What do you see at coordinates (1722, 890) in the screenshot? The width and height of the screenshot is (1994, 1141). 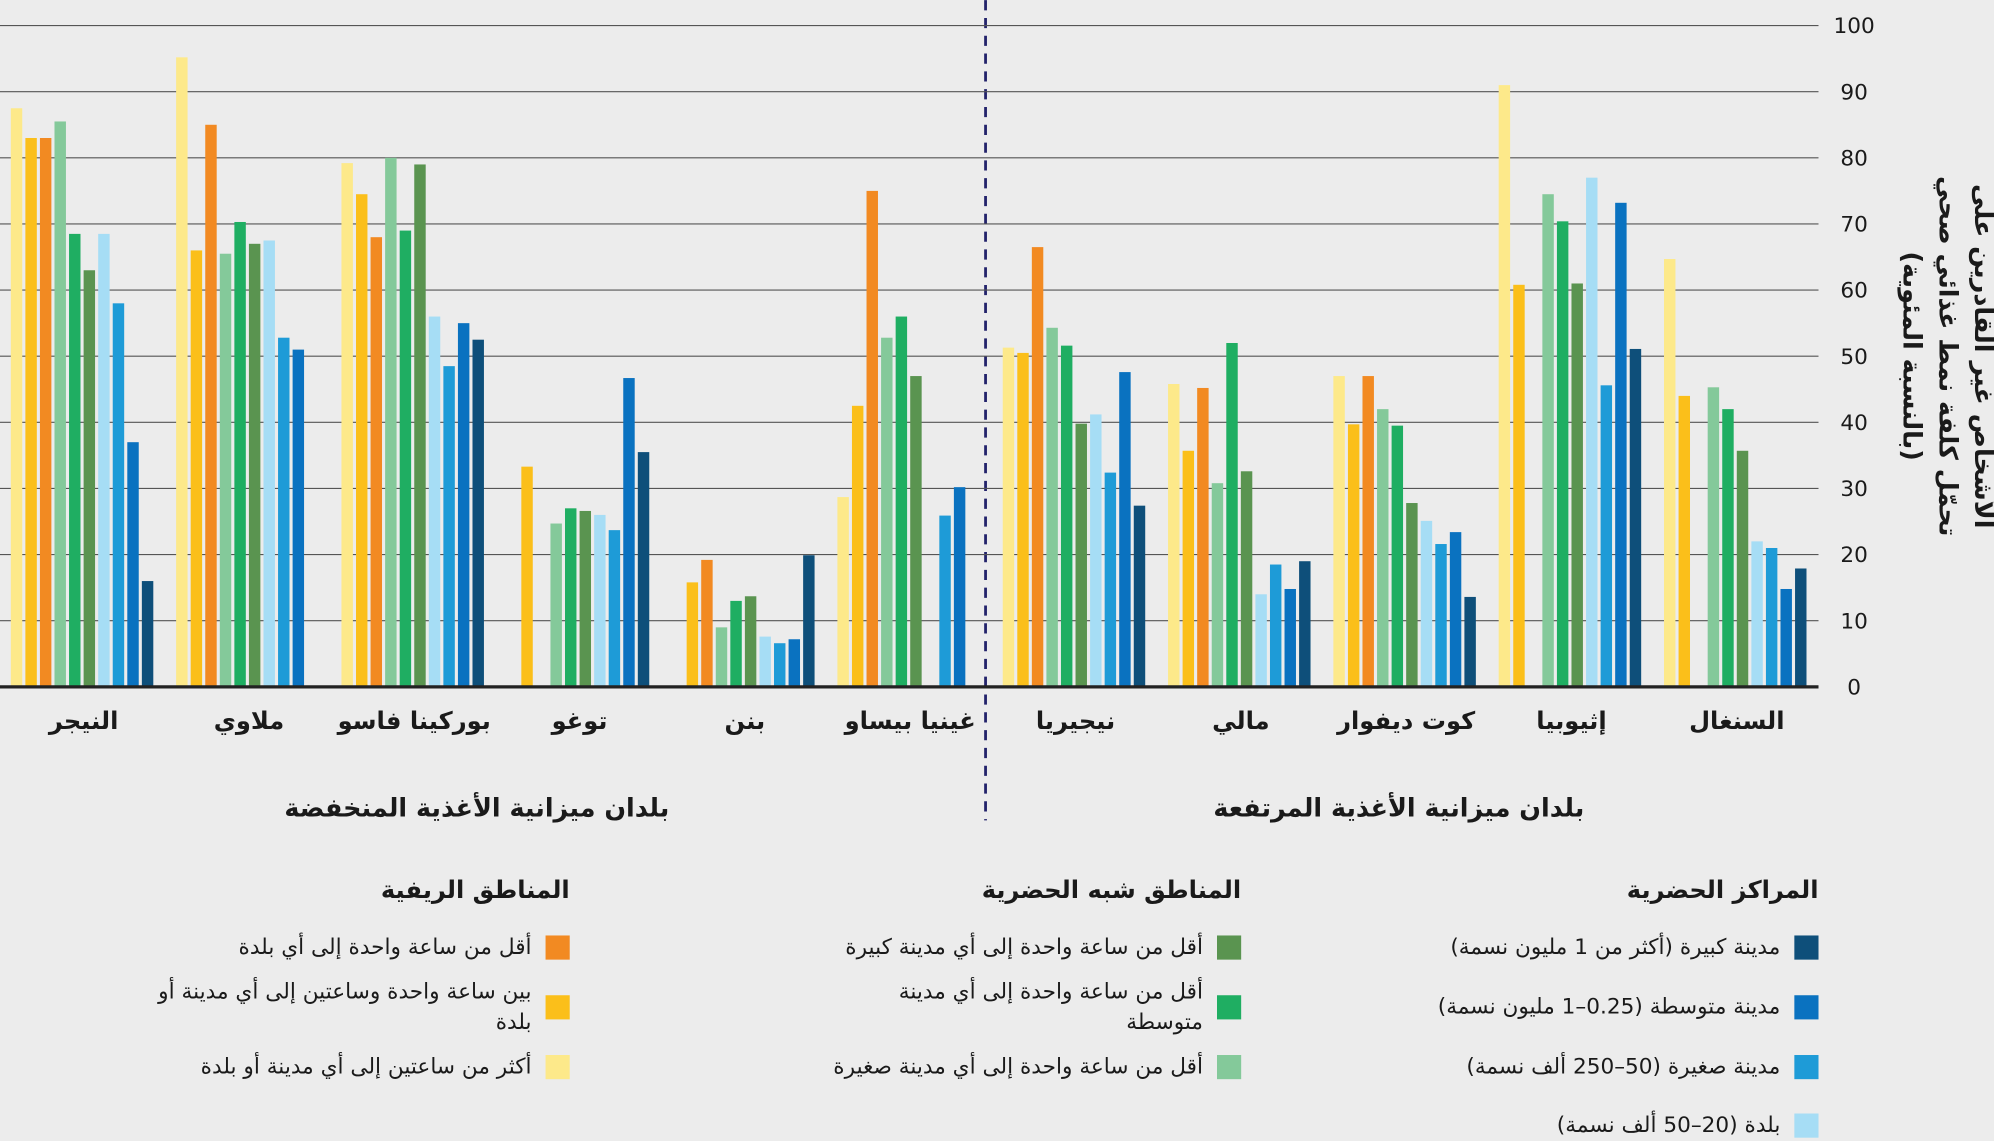 I see `legend-heading: المراكز الحضرية` at bounding box center [1722, 890].